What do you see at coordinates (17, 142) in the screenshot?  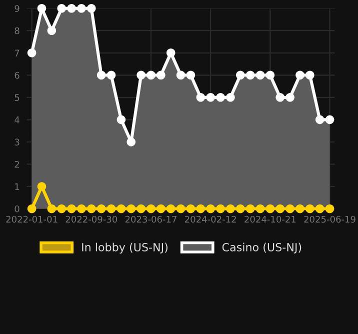 I see `y-tick-label: 3` at bounding box center [17, 142].